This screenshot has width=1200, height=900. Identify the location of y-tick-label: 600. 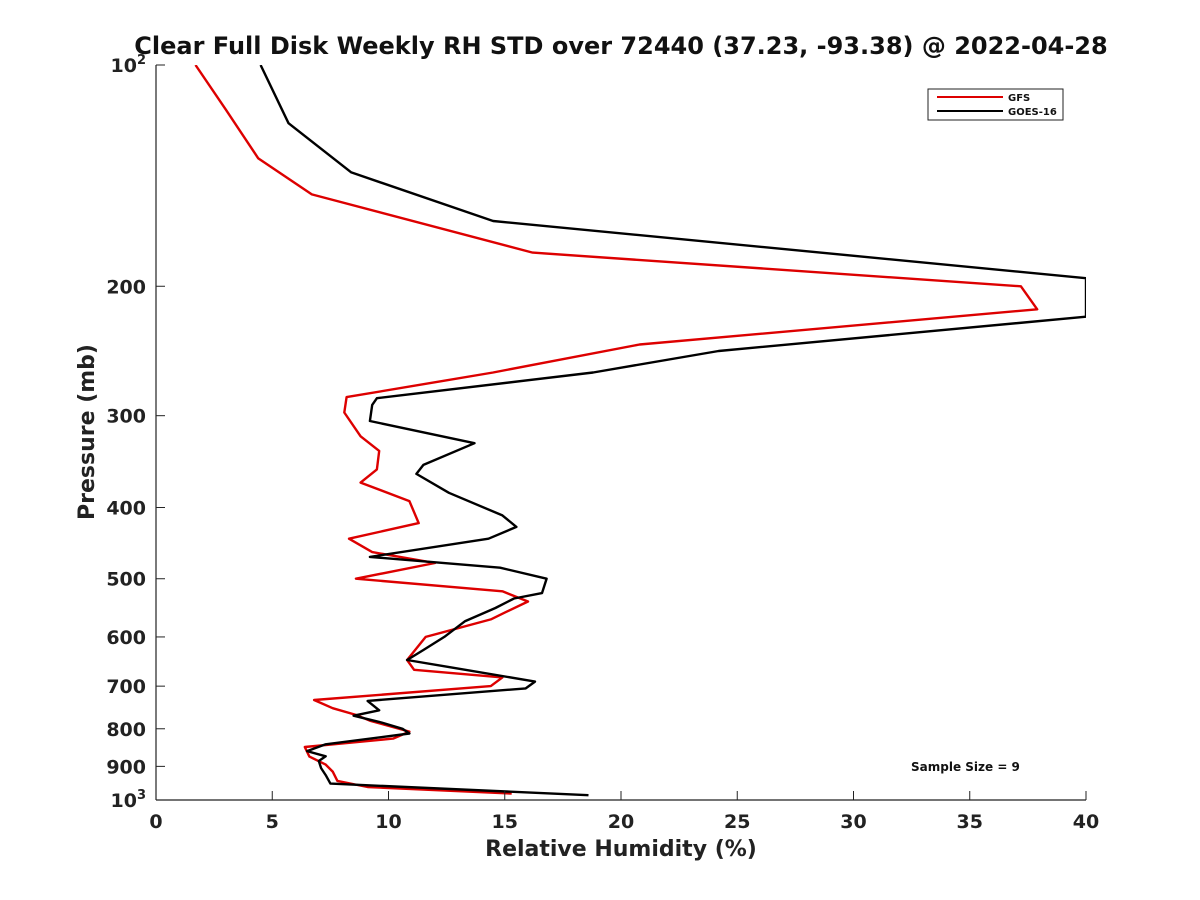
(126, 638).